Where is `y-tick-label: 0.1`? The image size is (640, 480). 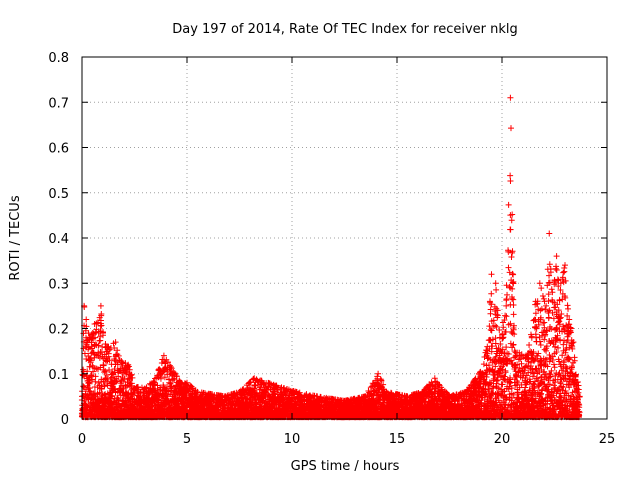
y-tick-label: 0.1 is located at coordinates (58, 375).